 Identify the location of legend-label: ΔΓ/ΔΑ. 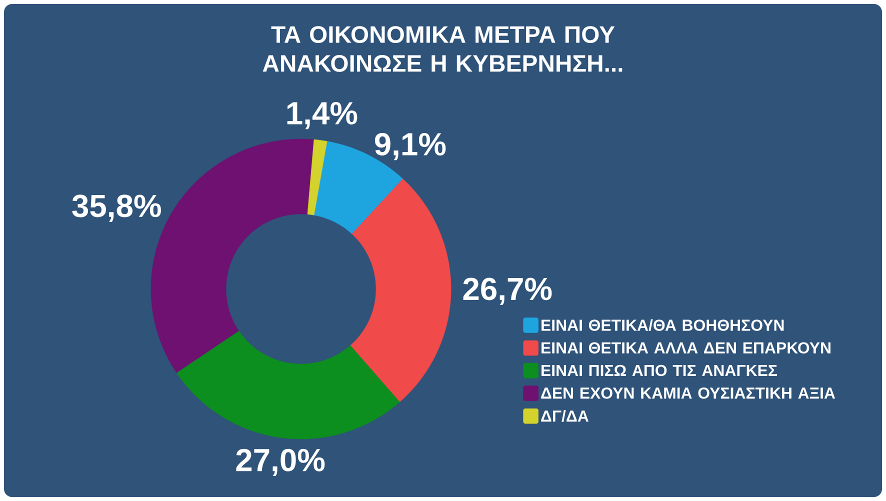
(565, 416).